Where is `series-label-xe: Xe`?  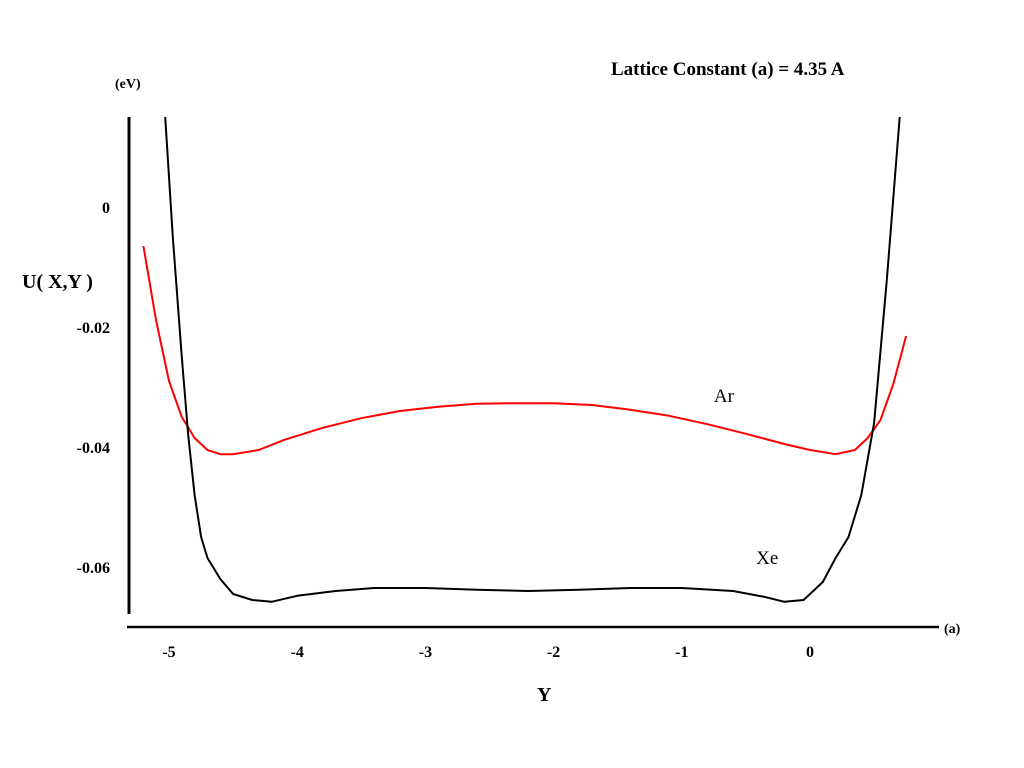 series-label-xe: Xe is located at coordinates (767, 558).